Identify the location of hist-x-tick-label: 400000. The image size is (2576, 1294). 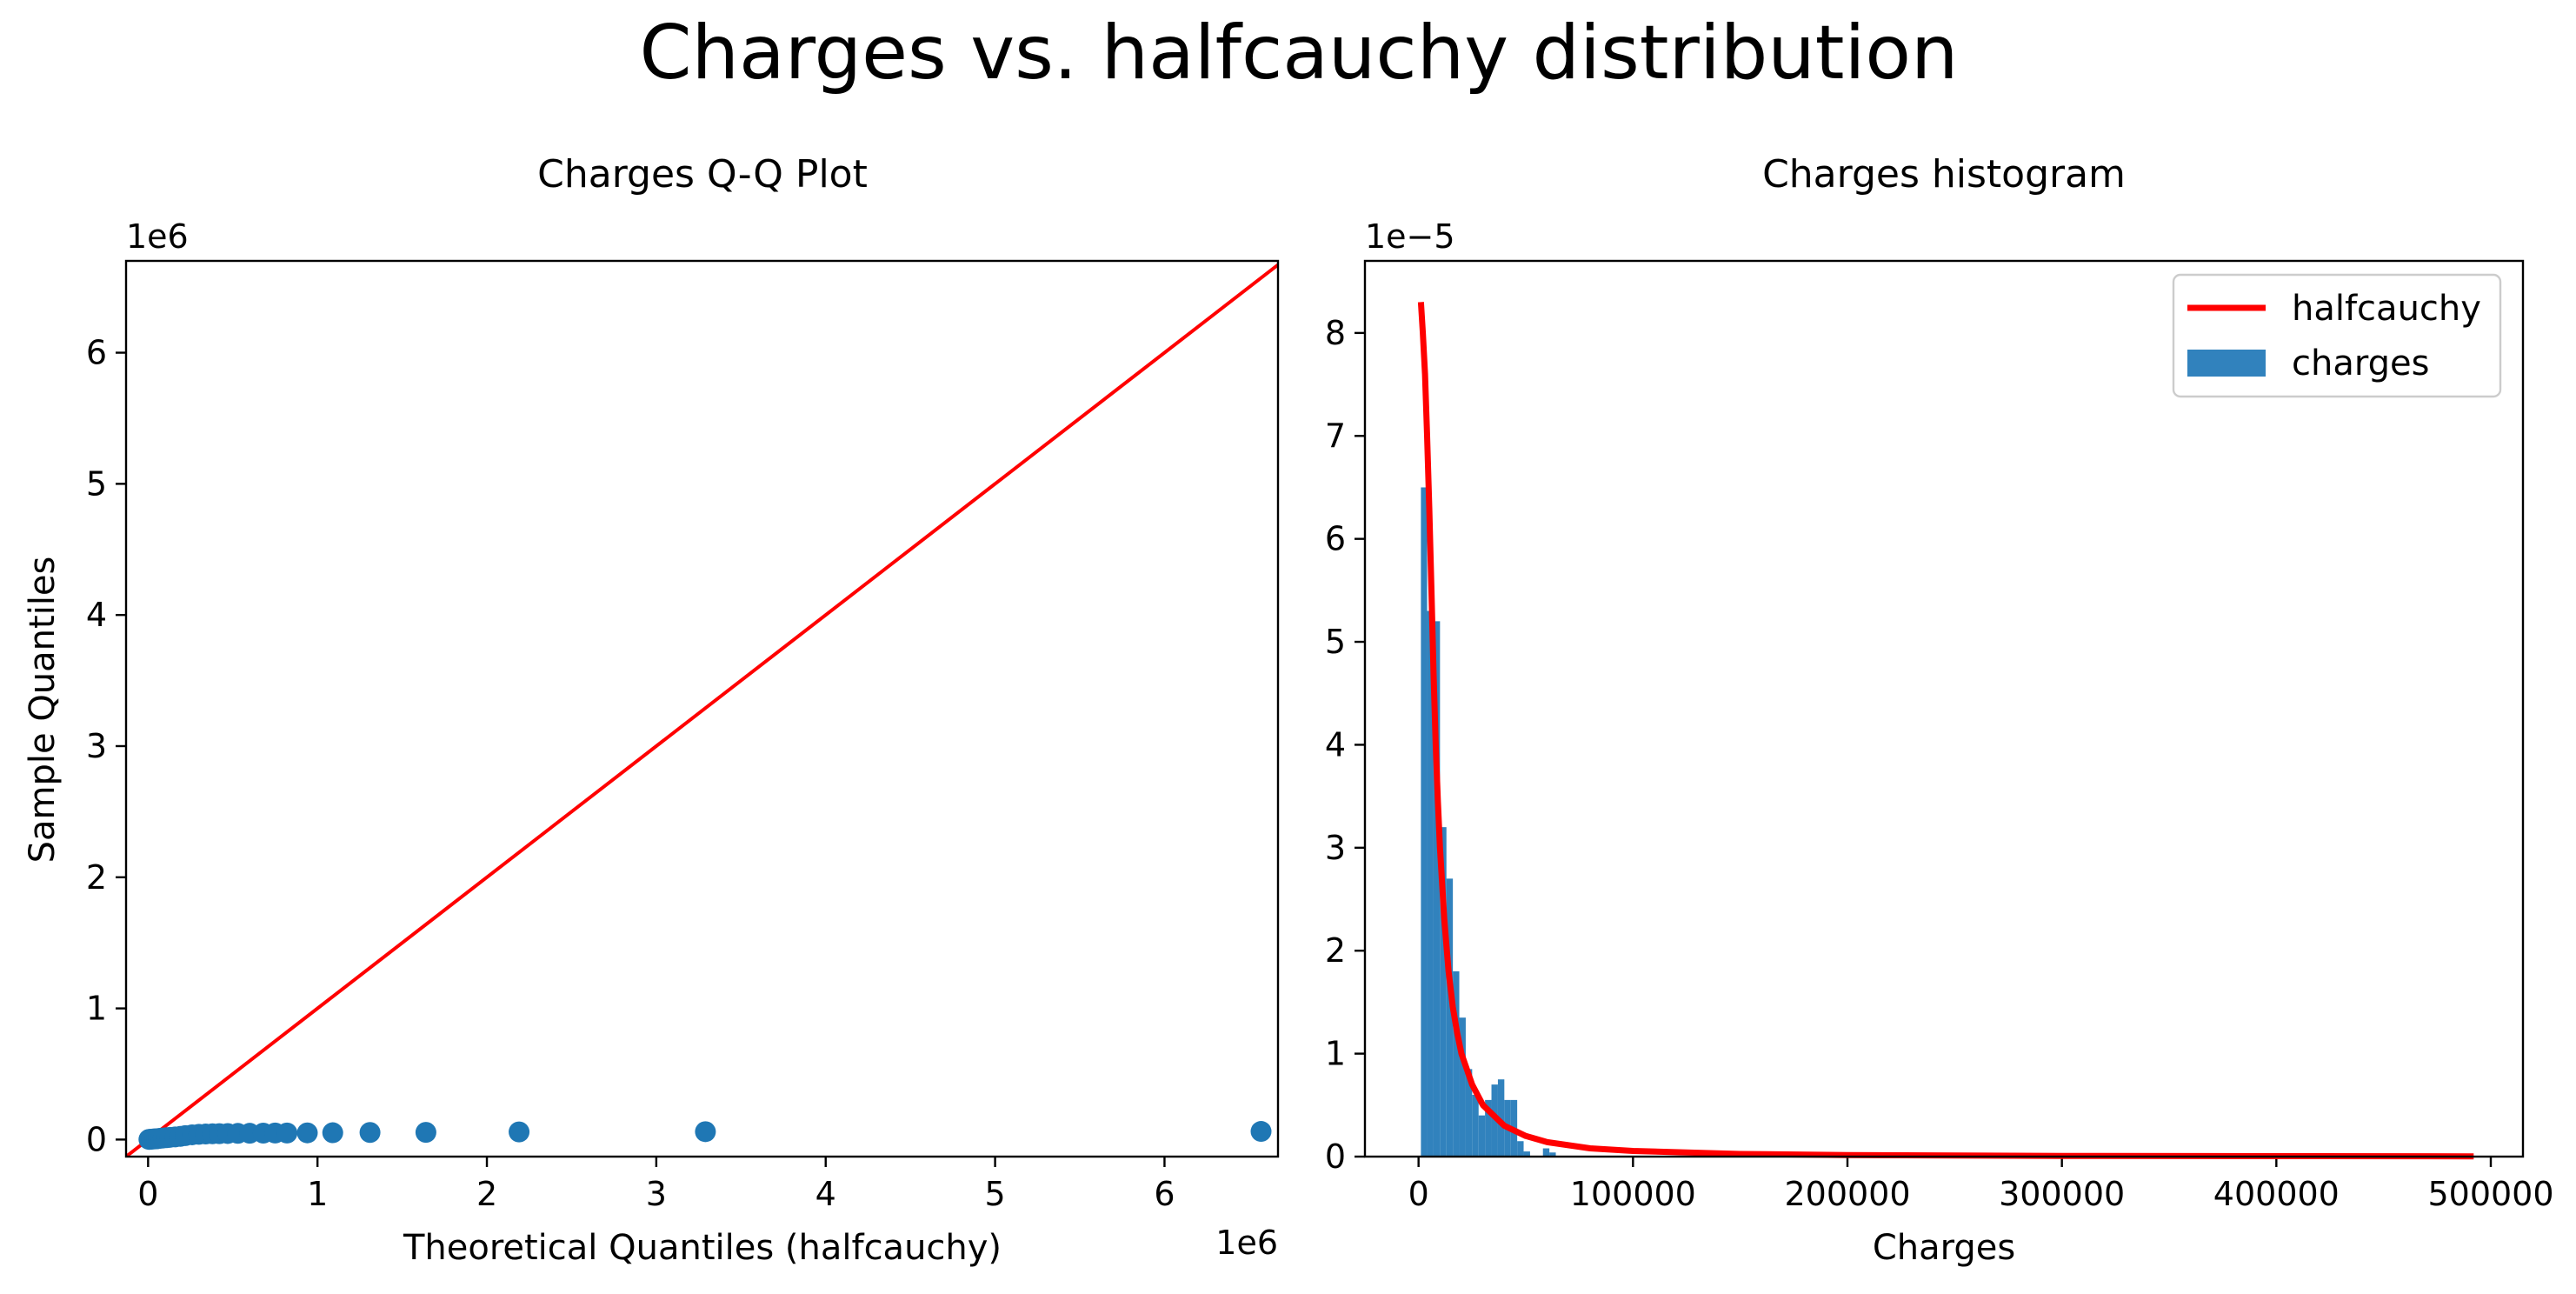
(2276, 1194).